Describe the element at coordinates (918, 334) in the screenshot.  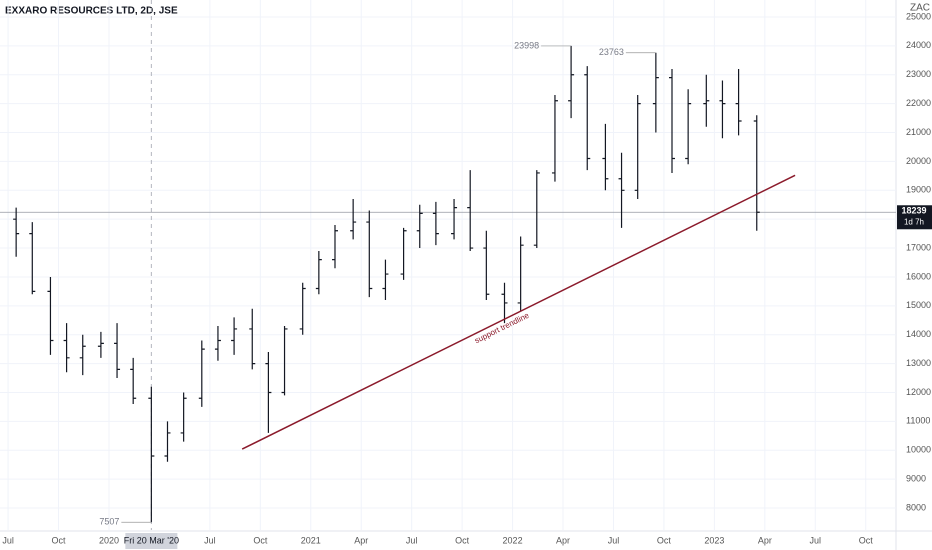
I see `y-tick-label: 14000` at that location.